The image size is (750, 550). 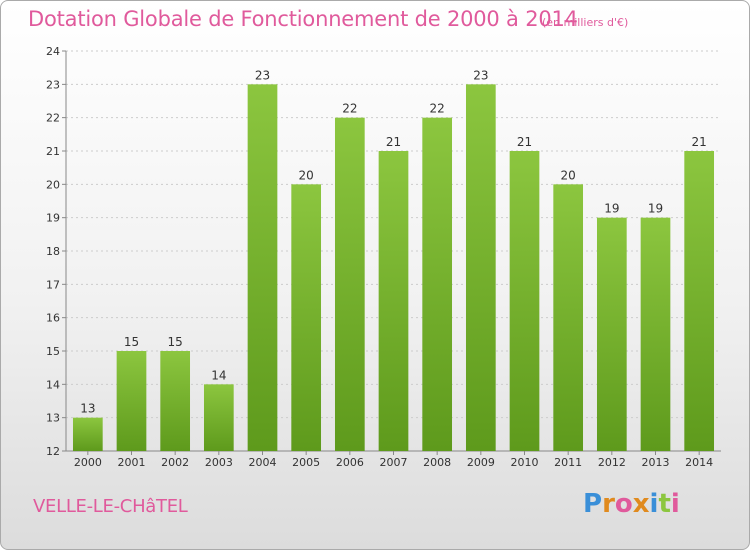 What do you see at coordinates (218, 375) in the screenshot?
I see `bar-value-label: 14` at bounding box center [218, 375].